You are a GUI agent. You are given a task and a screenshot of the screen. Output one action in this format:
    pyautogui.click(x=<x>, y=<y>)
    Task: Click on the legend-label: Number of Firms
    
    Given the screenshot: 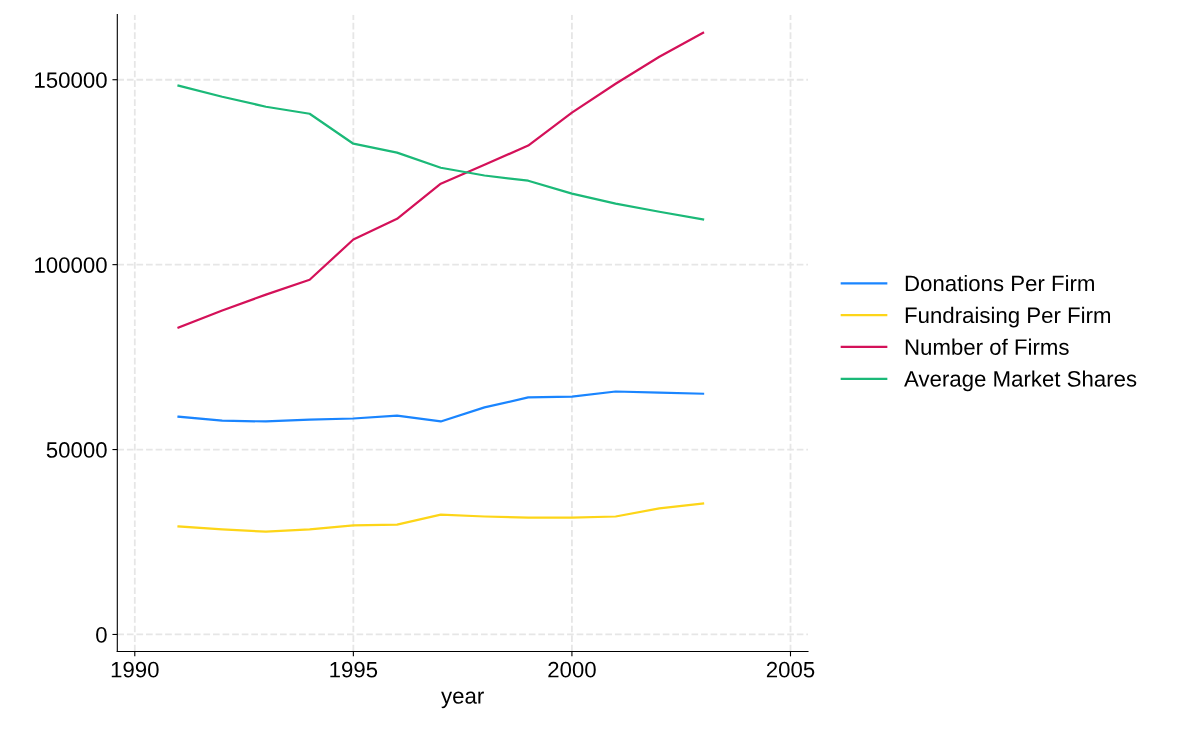 What is the action you would take?
    pyautogui.click(x=987, y=346)
    